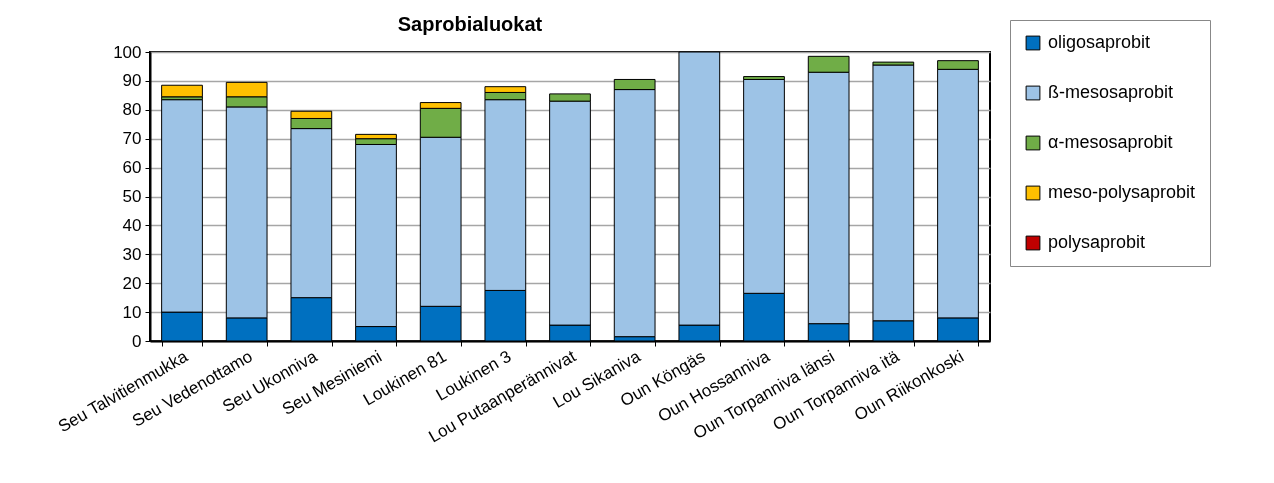  What do you see at coordinates (182, 91) in the screenshot?
I see `bar` at bounding box center [182, 91].